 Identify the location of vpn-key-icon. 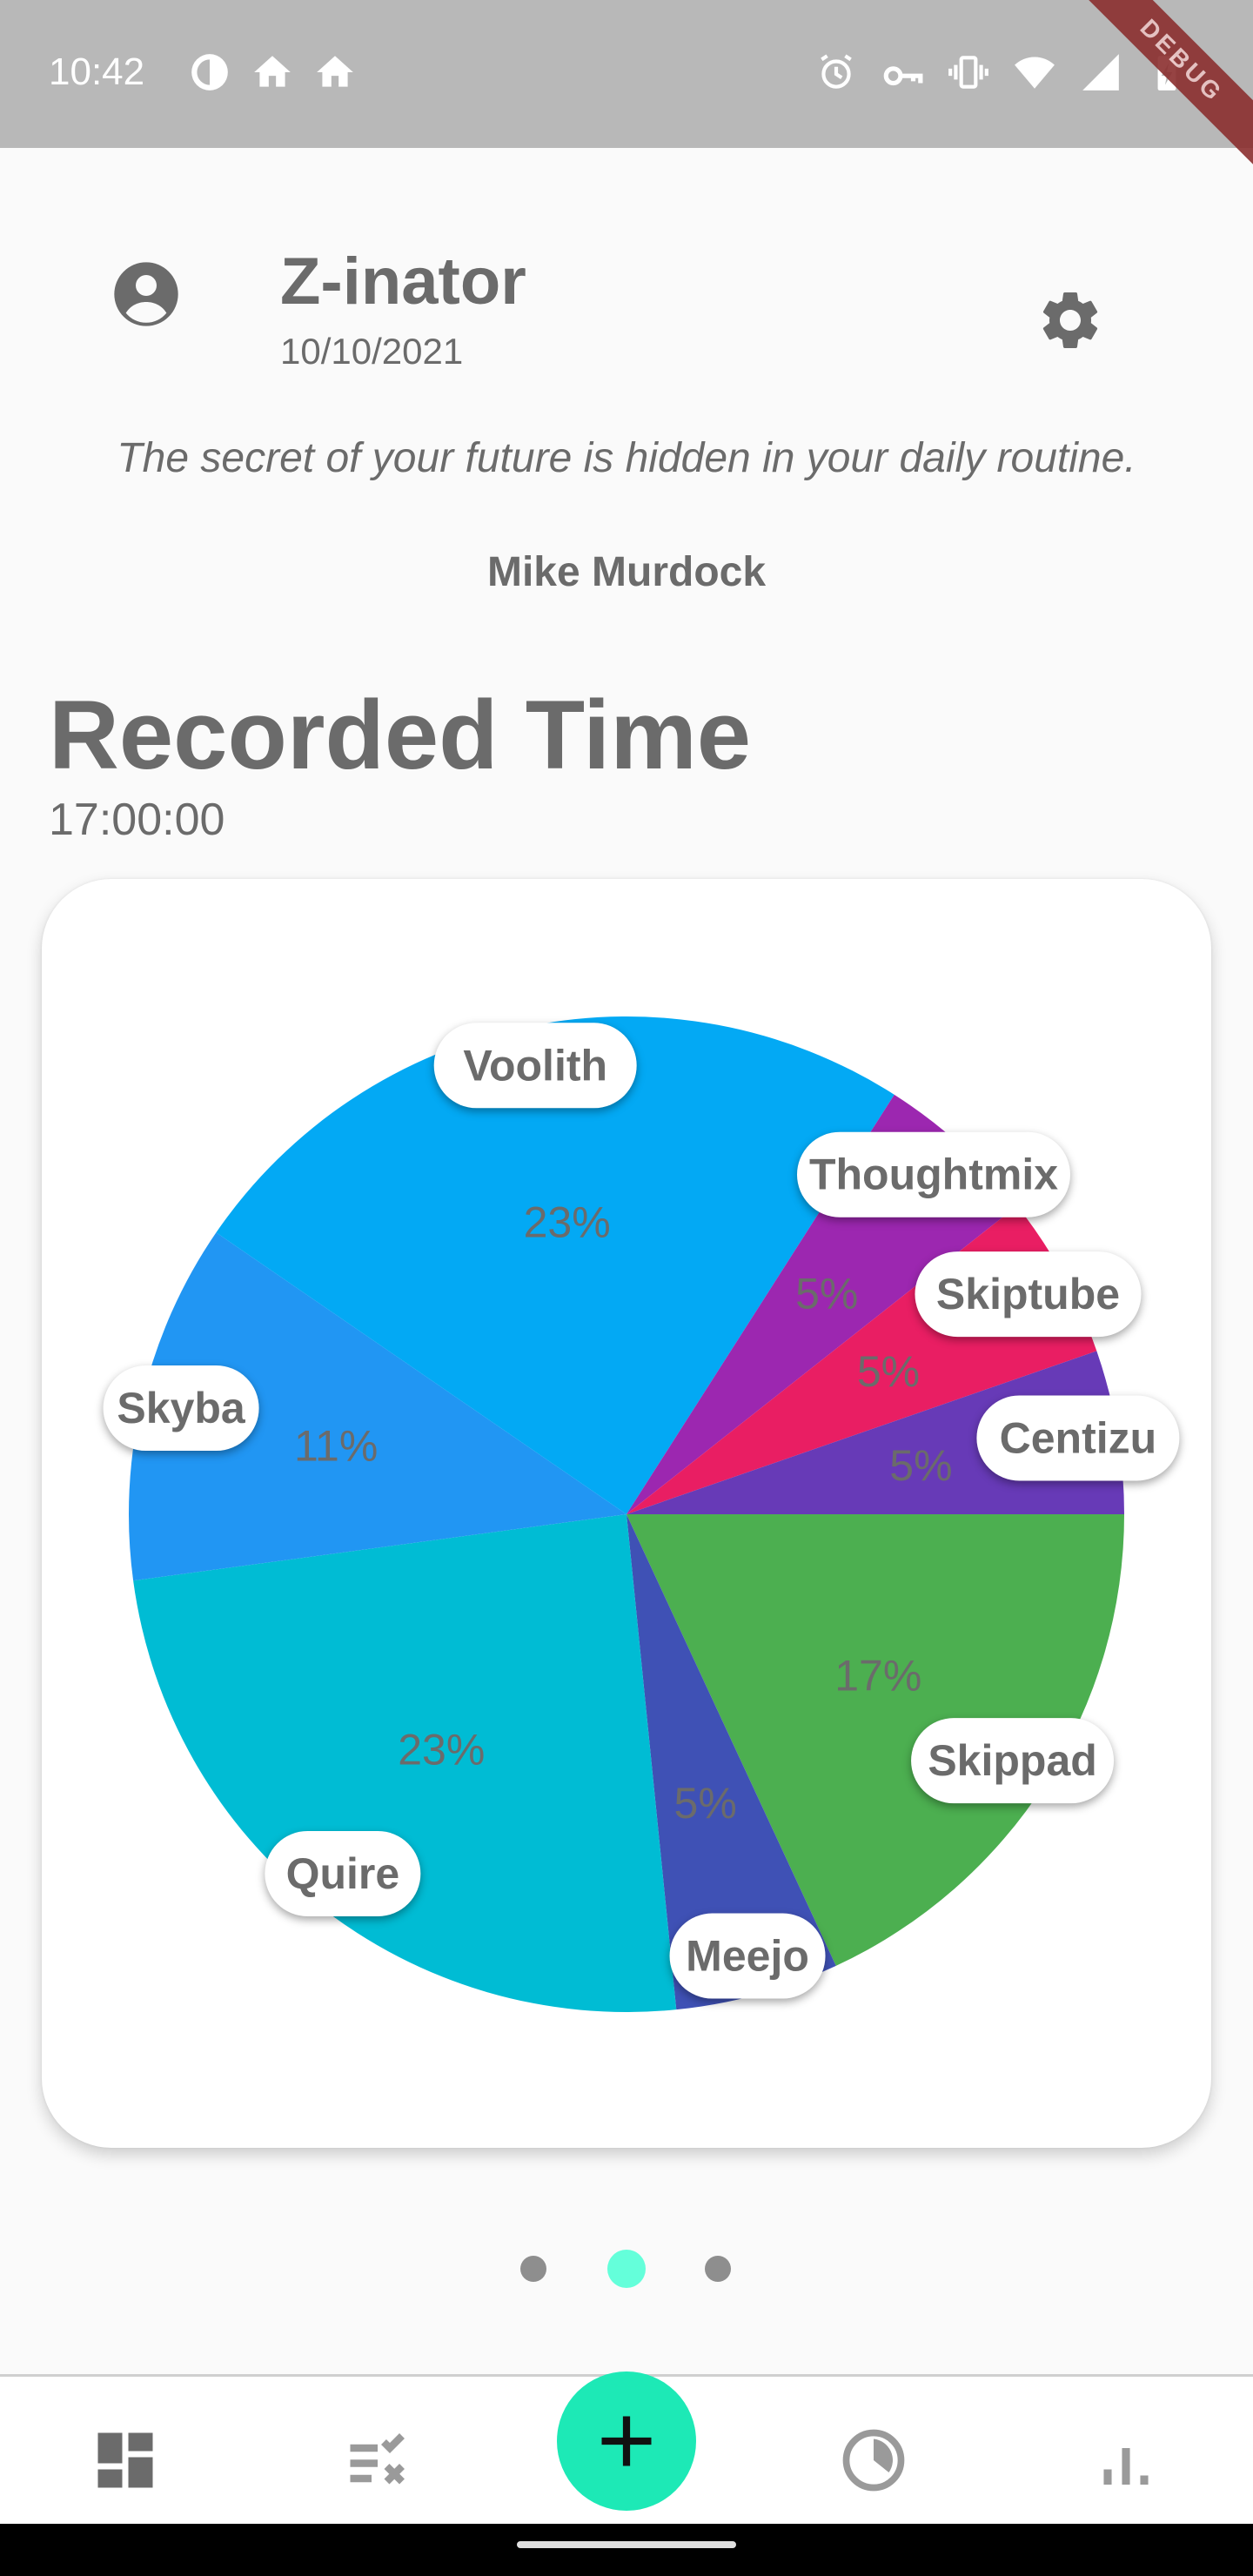
(903, 76).